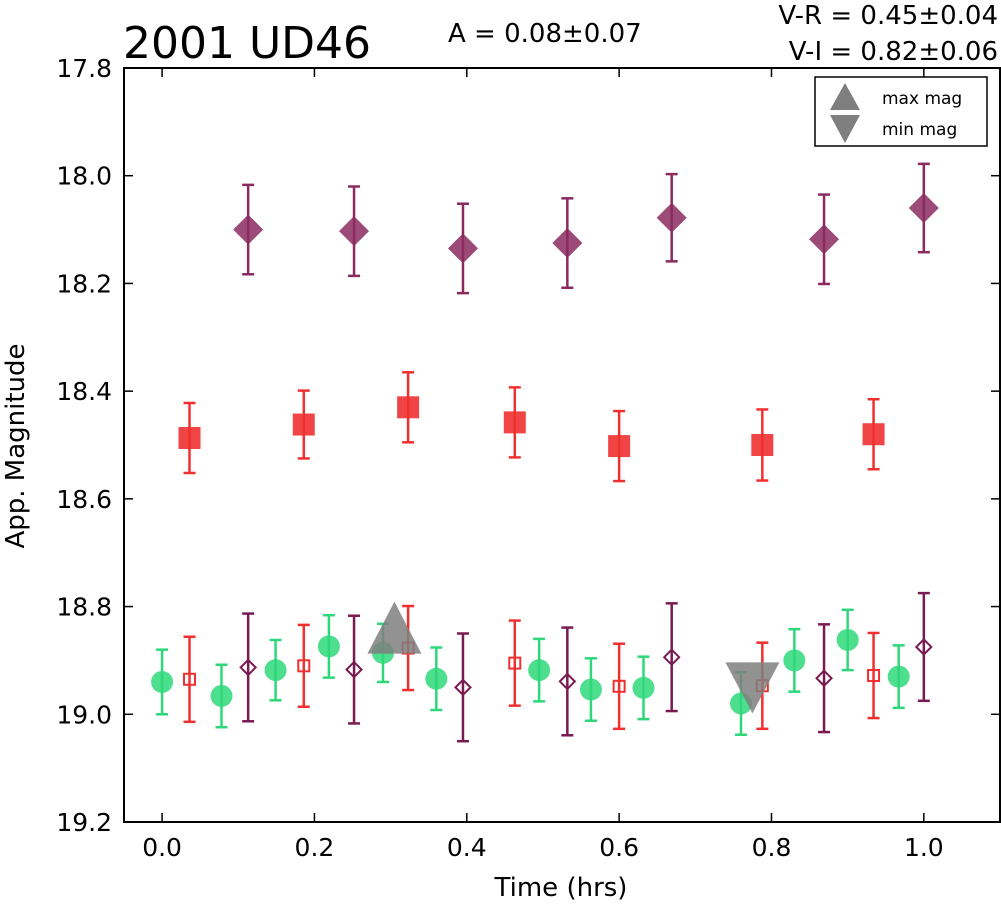 This screenshot has width=1001, height=904. I want to click on y-tick-label: 18.0, so click(84, 176).